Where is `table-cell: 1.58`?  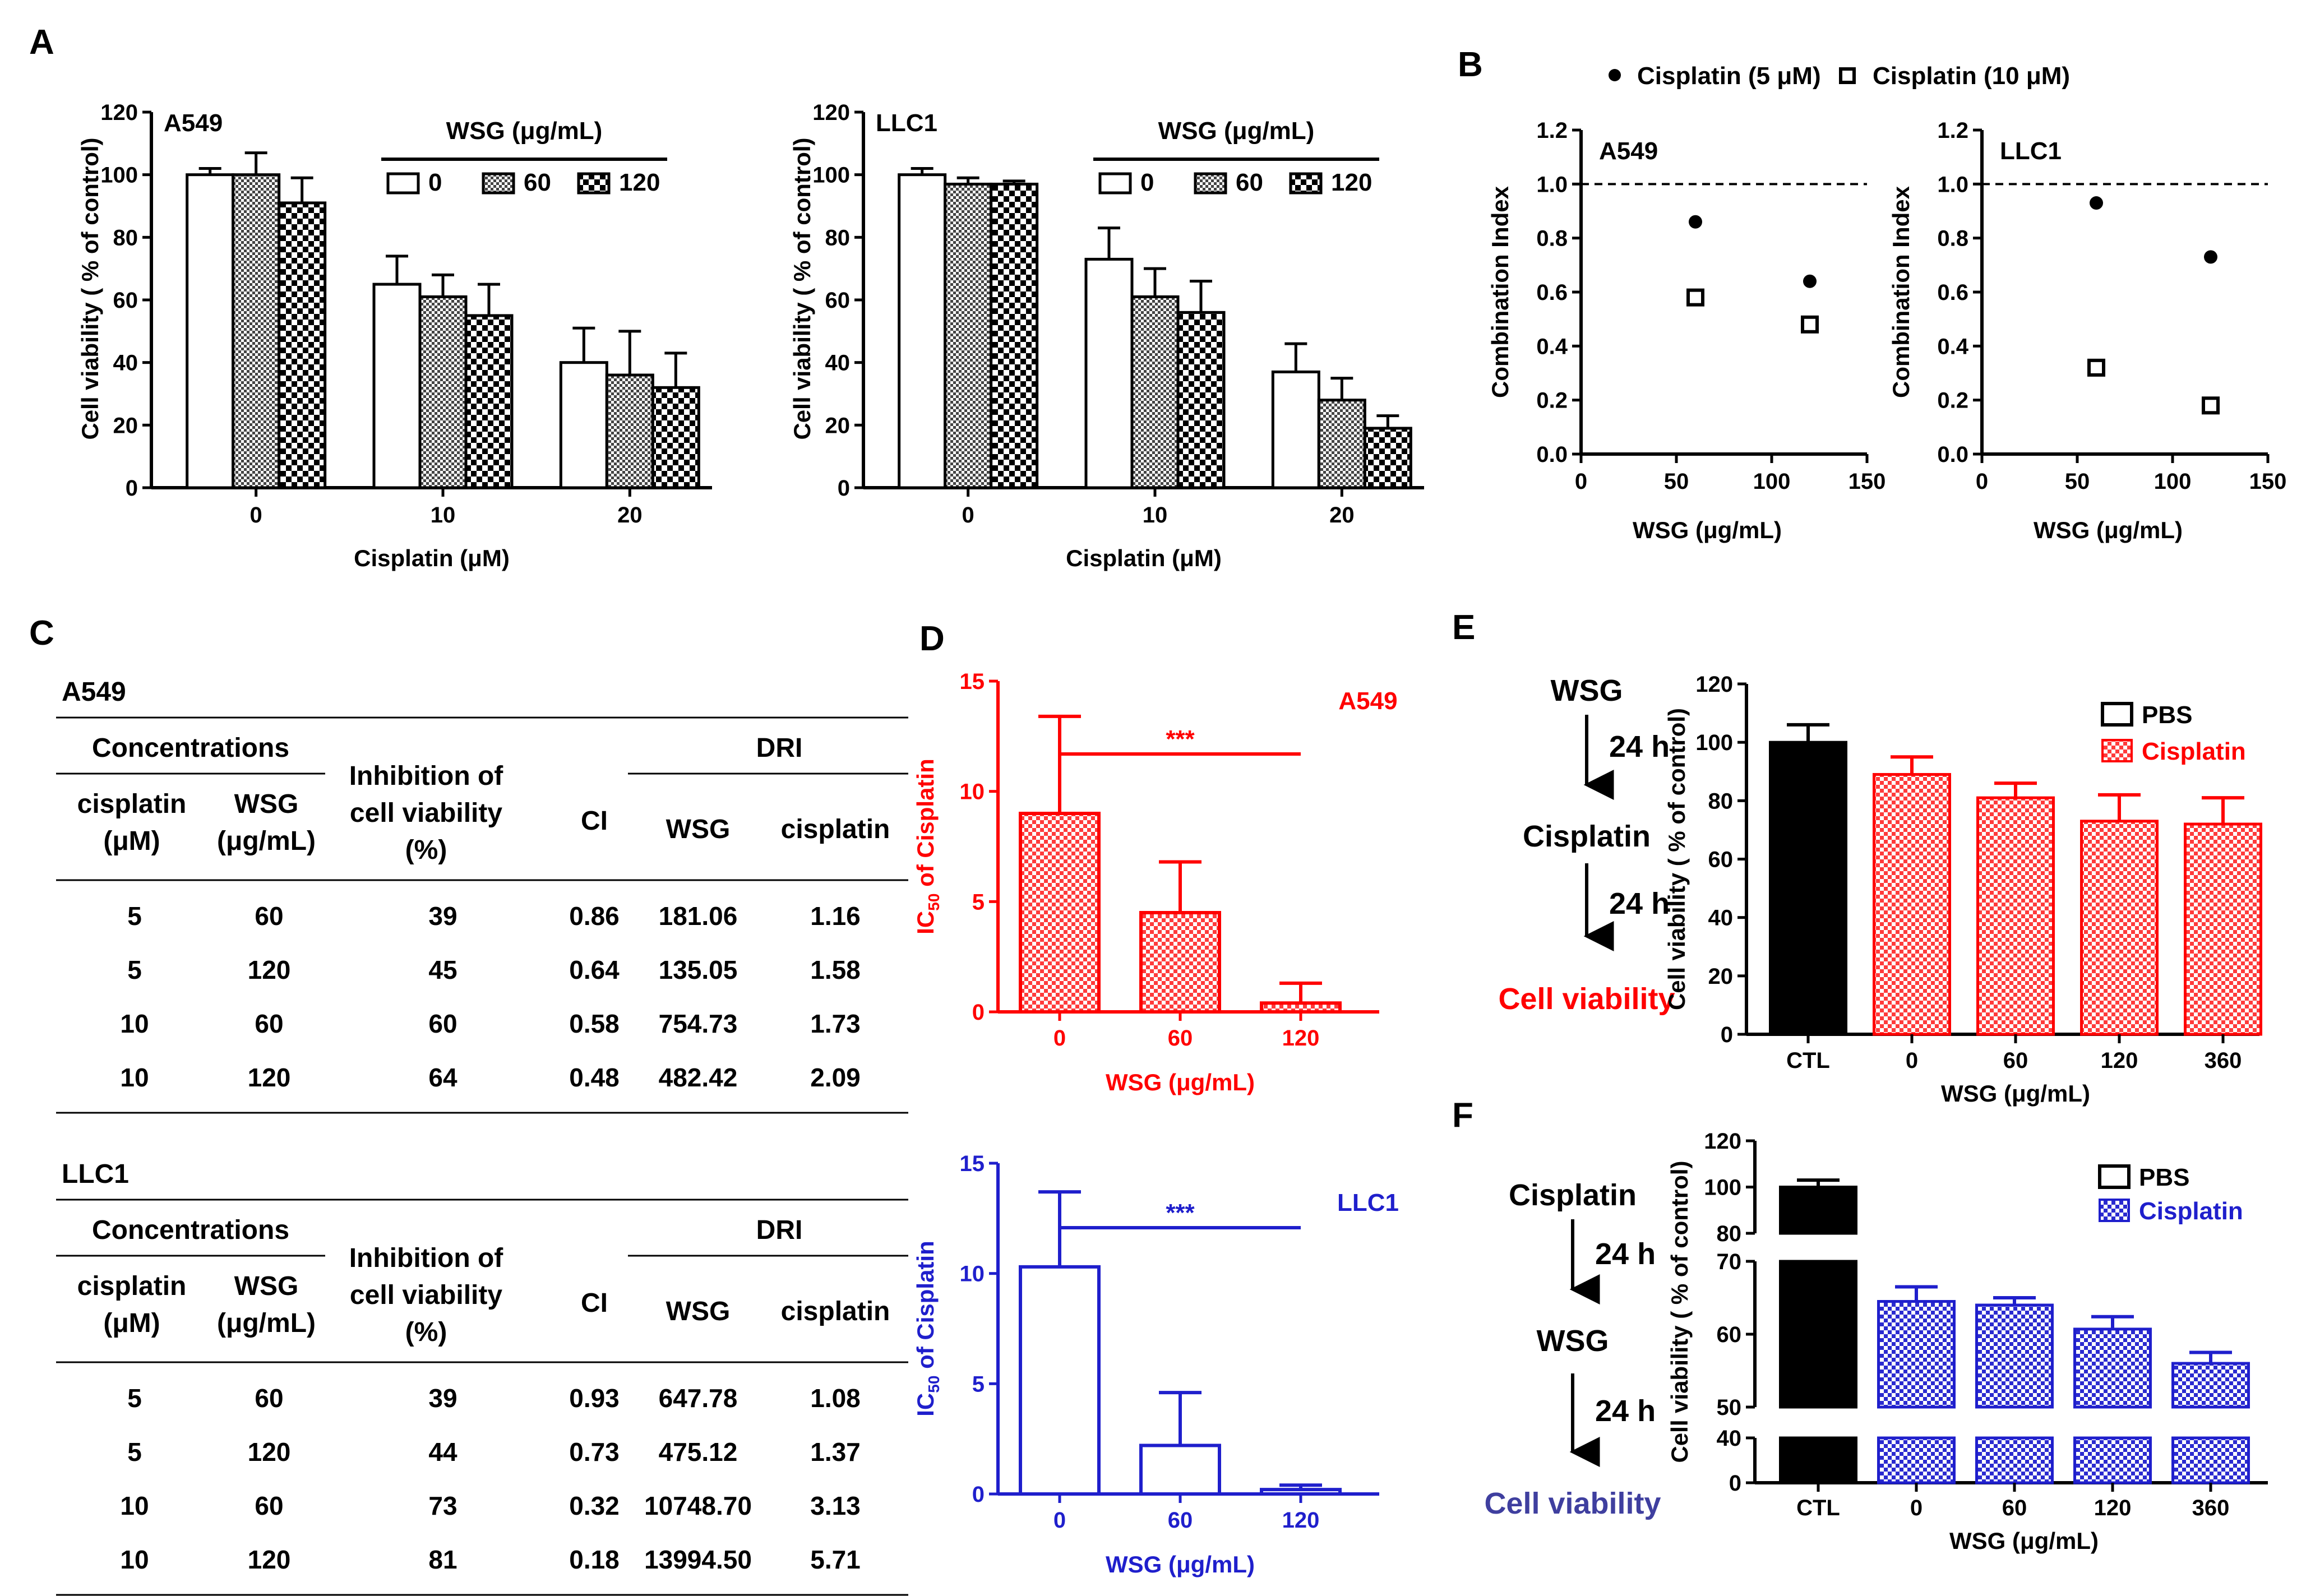 table-cell: 1.58 is located at coordinates (836, 969).